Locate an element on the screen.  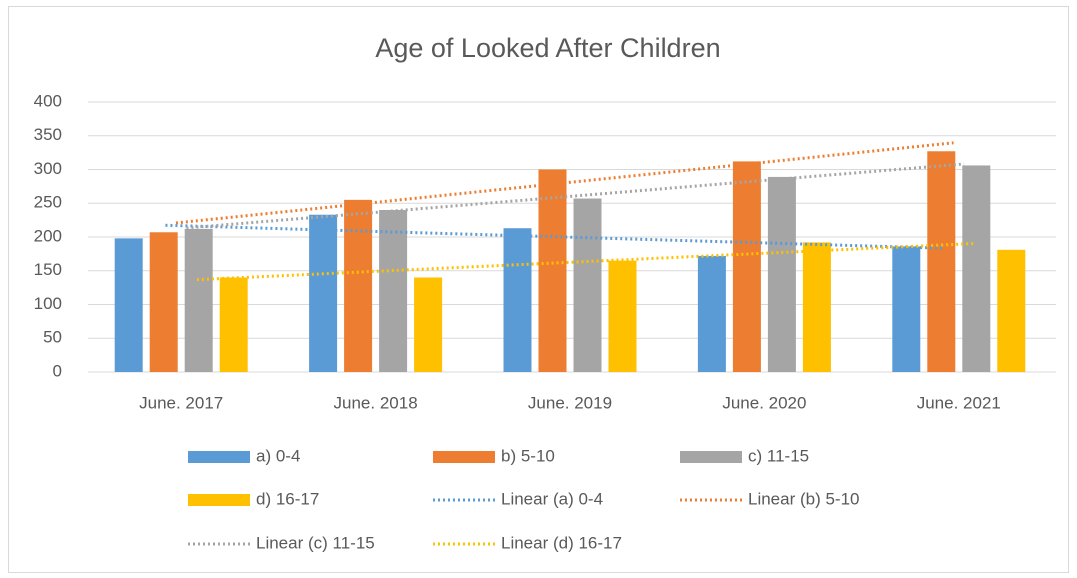
y-tick-label: 300 is located at coordinates (48, 168).